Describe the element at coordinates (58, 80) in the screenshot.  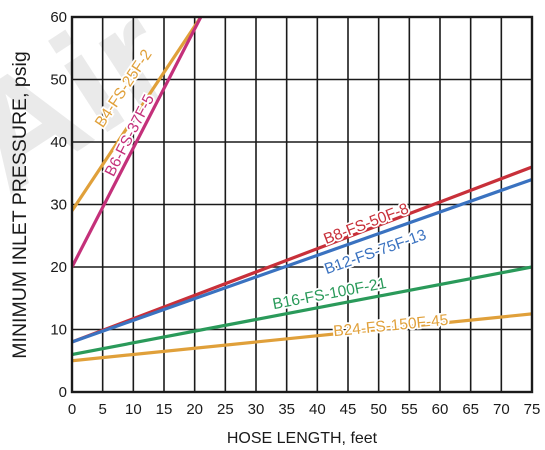
I see `y-tick-label: 50` at that location.